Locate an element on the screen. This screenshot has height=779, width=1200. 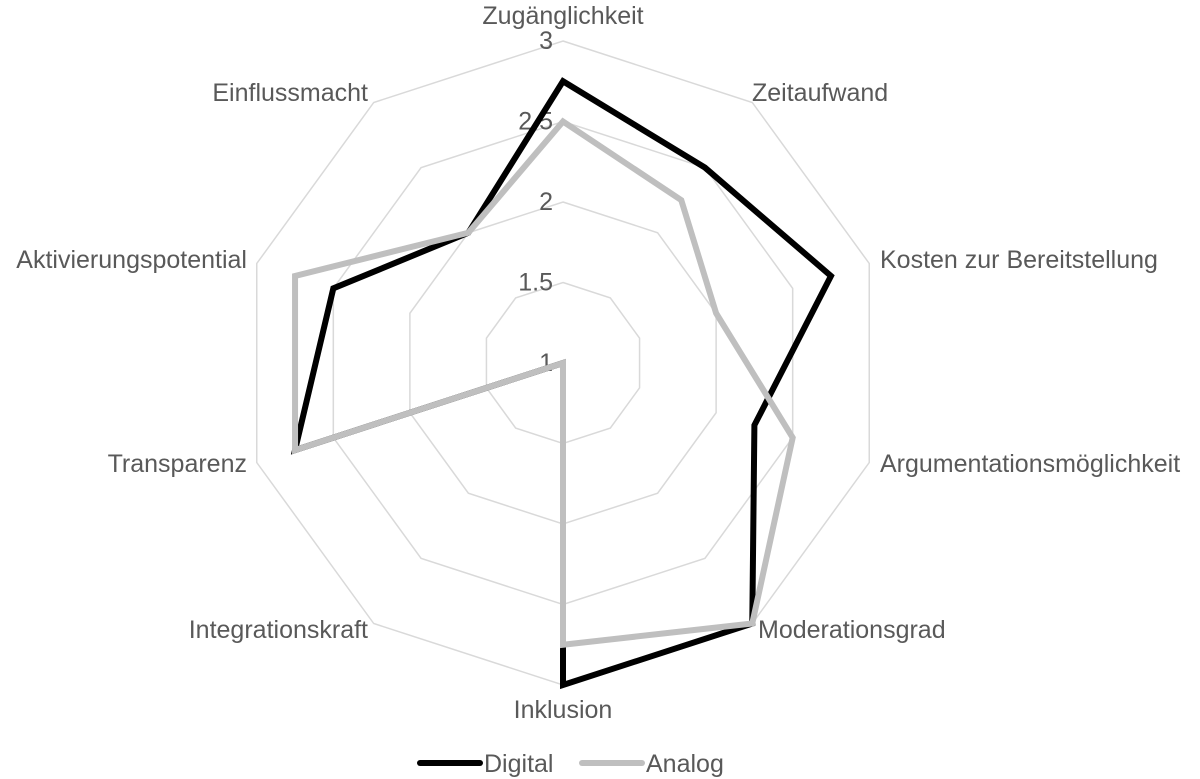
legend-label-analog: Analog is located at coordinates (685, 764).